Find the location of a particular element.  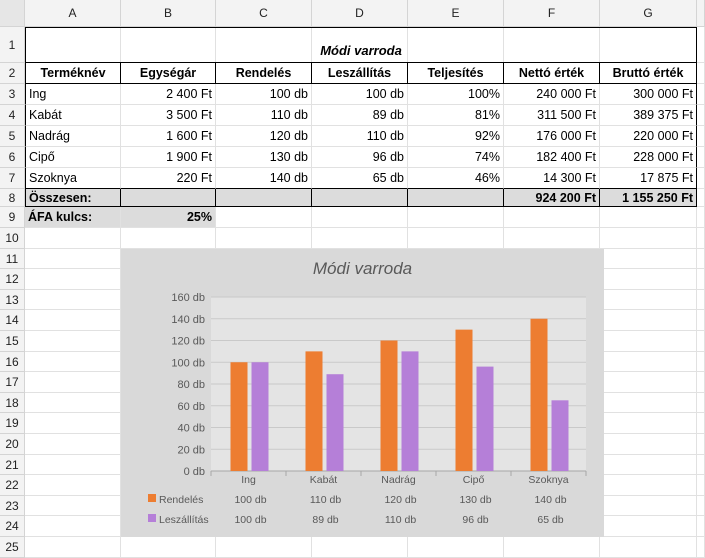

data-cell: Kabát is located at coordinates (73, 115).